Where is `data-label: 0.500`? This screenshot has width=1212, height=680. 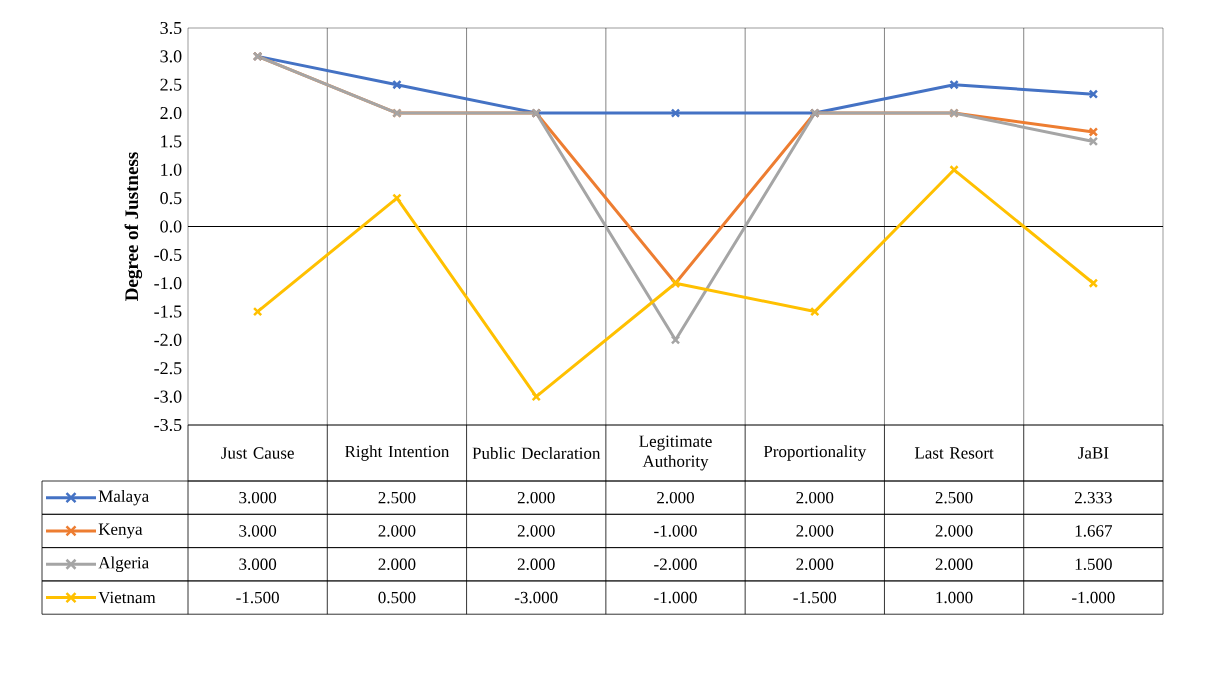 data-label: 0.500 is located at coordinates (397, 597).